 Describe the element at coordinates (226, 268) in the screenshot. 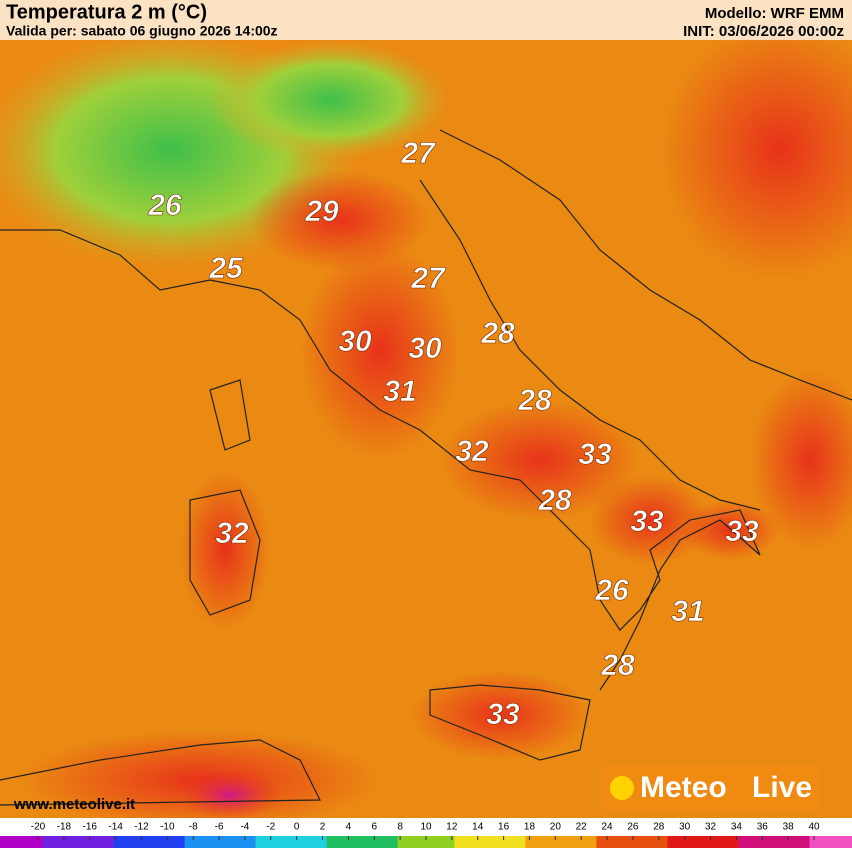

I see `temperature-label: 25` at that location.